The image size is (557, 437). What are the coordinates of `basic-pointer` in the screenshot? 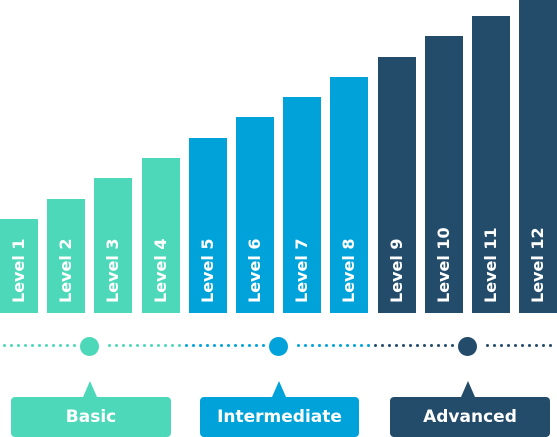 It's located at (90, 389).